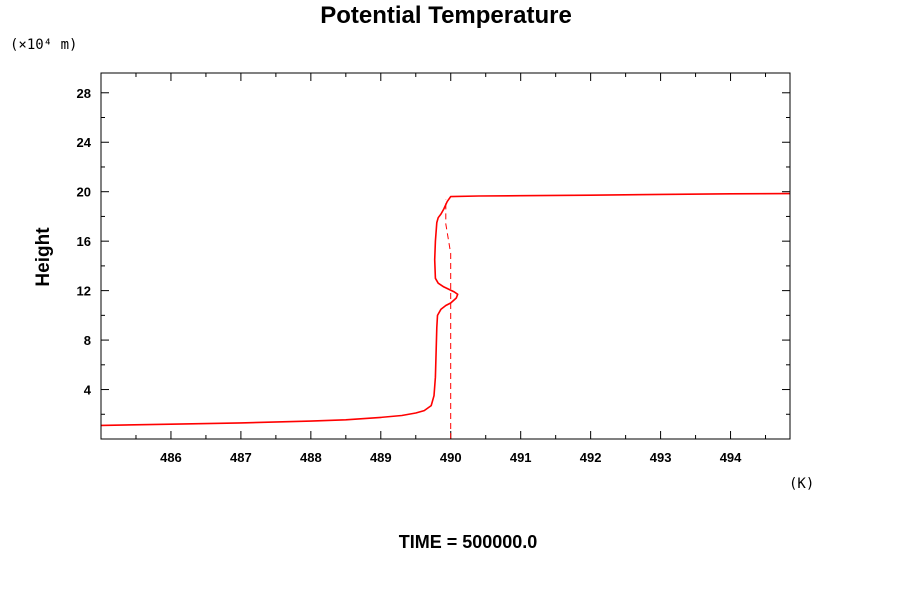 The width and height of the screenshot is (900, 600). Describe the element at coordinates (731, 457) in the screenshot. I see `x-tick-label: 494` at that location.